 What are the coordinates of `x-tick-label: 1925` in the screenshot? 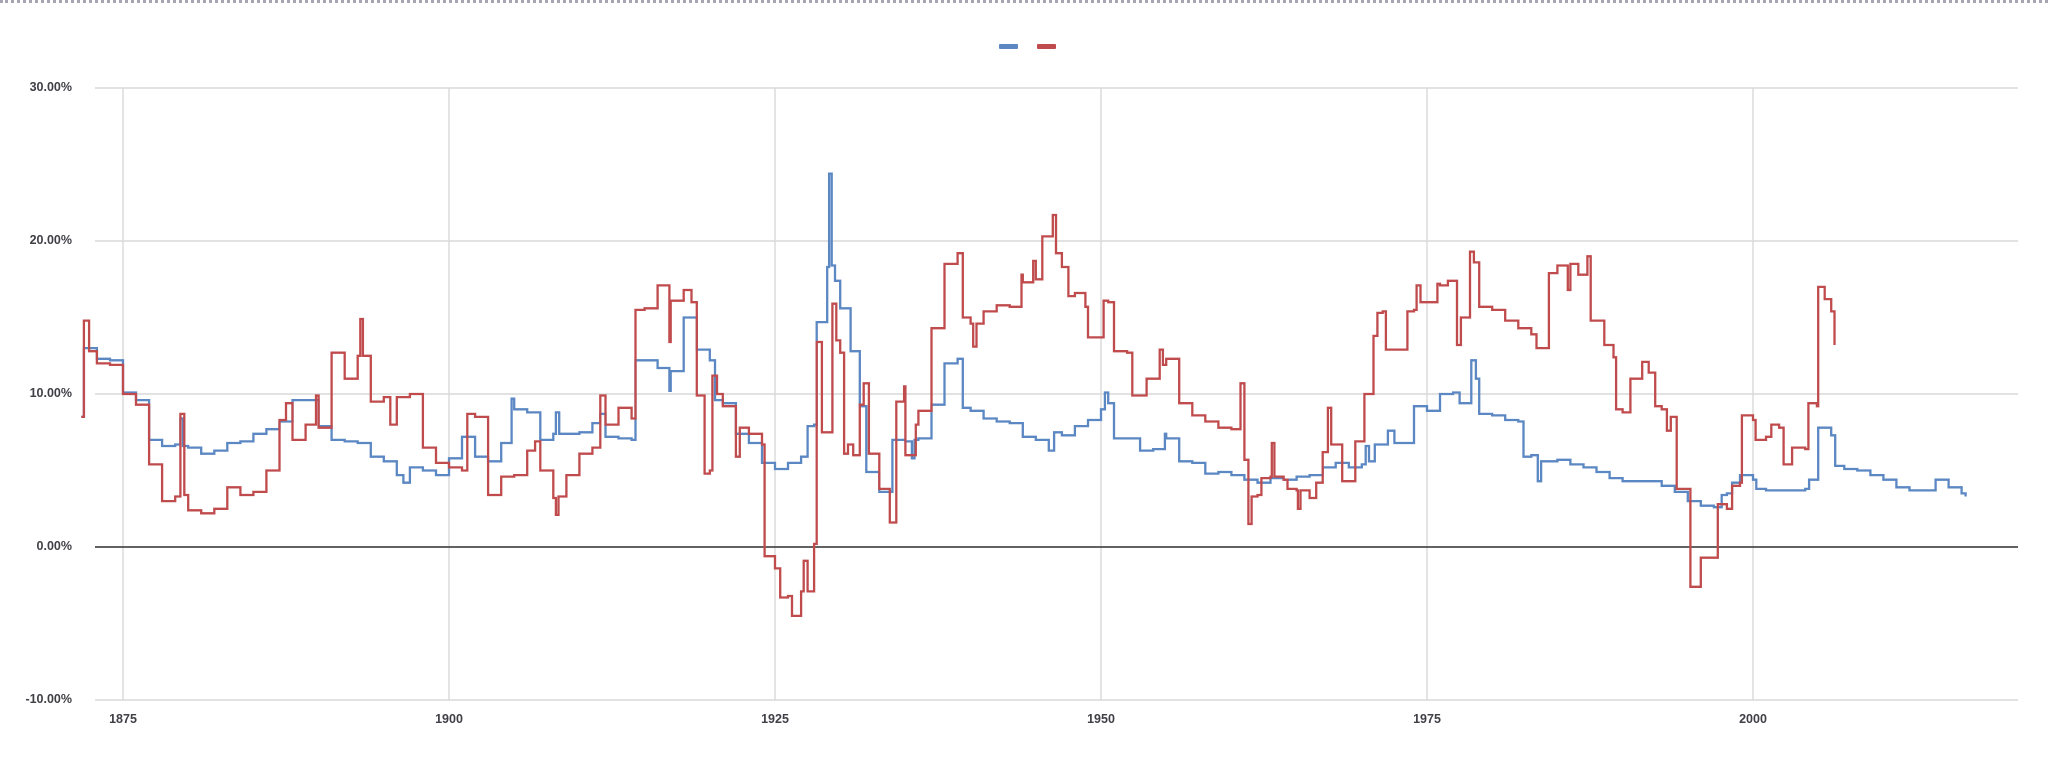 It's located at (775, 719).